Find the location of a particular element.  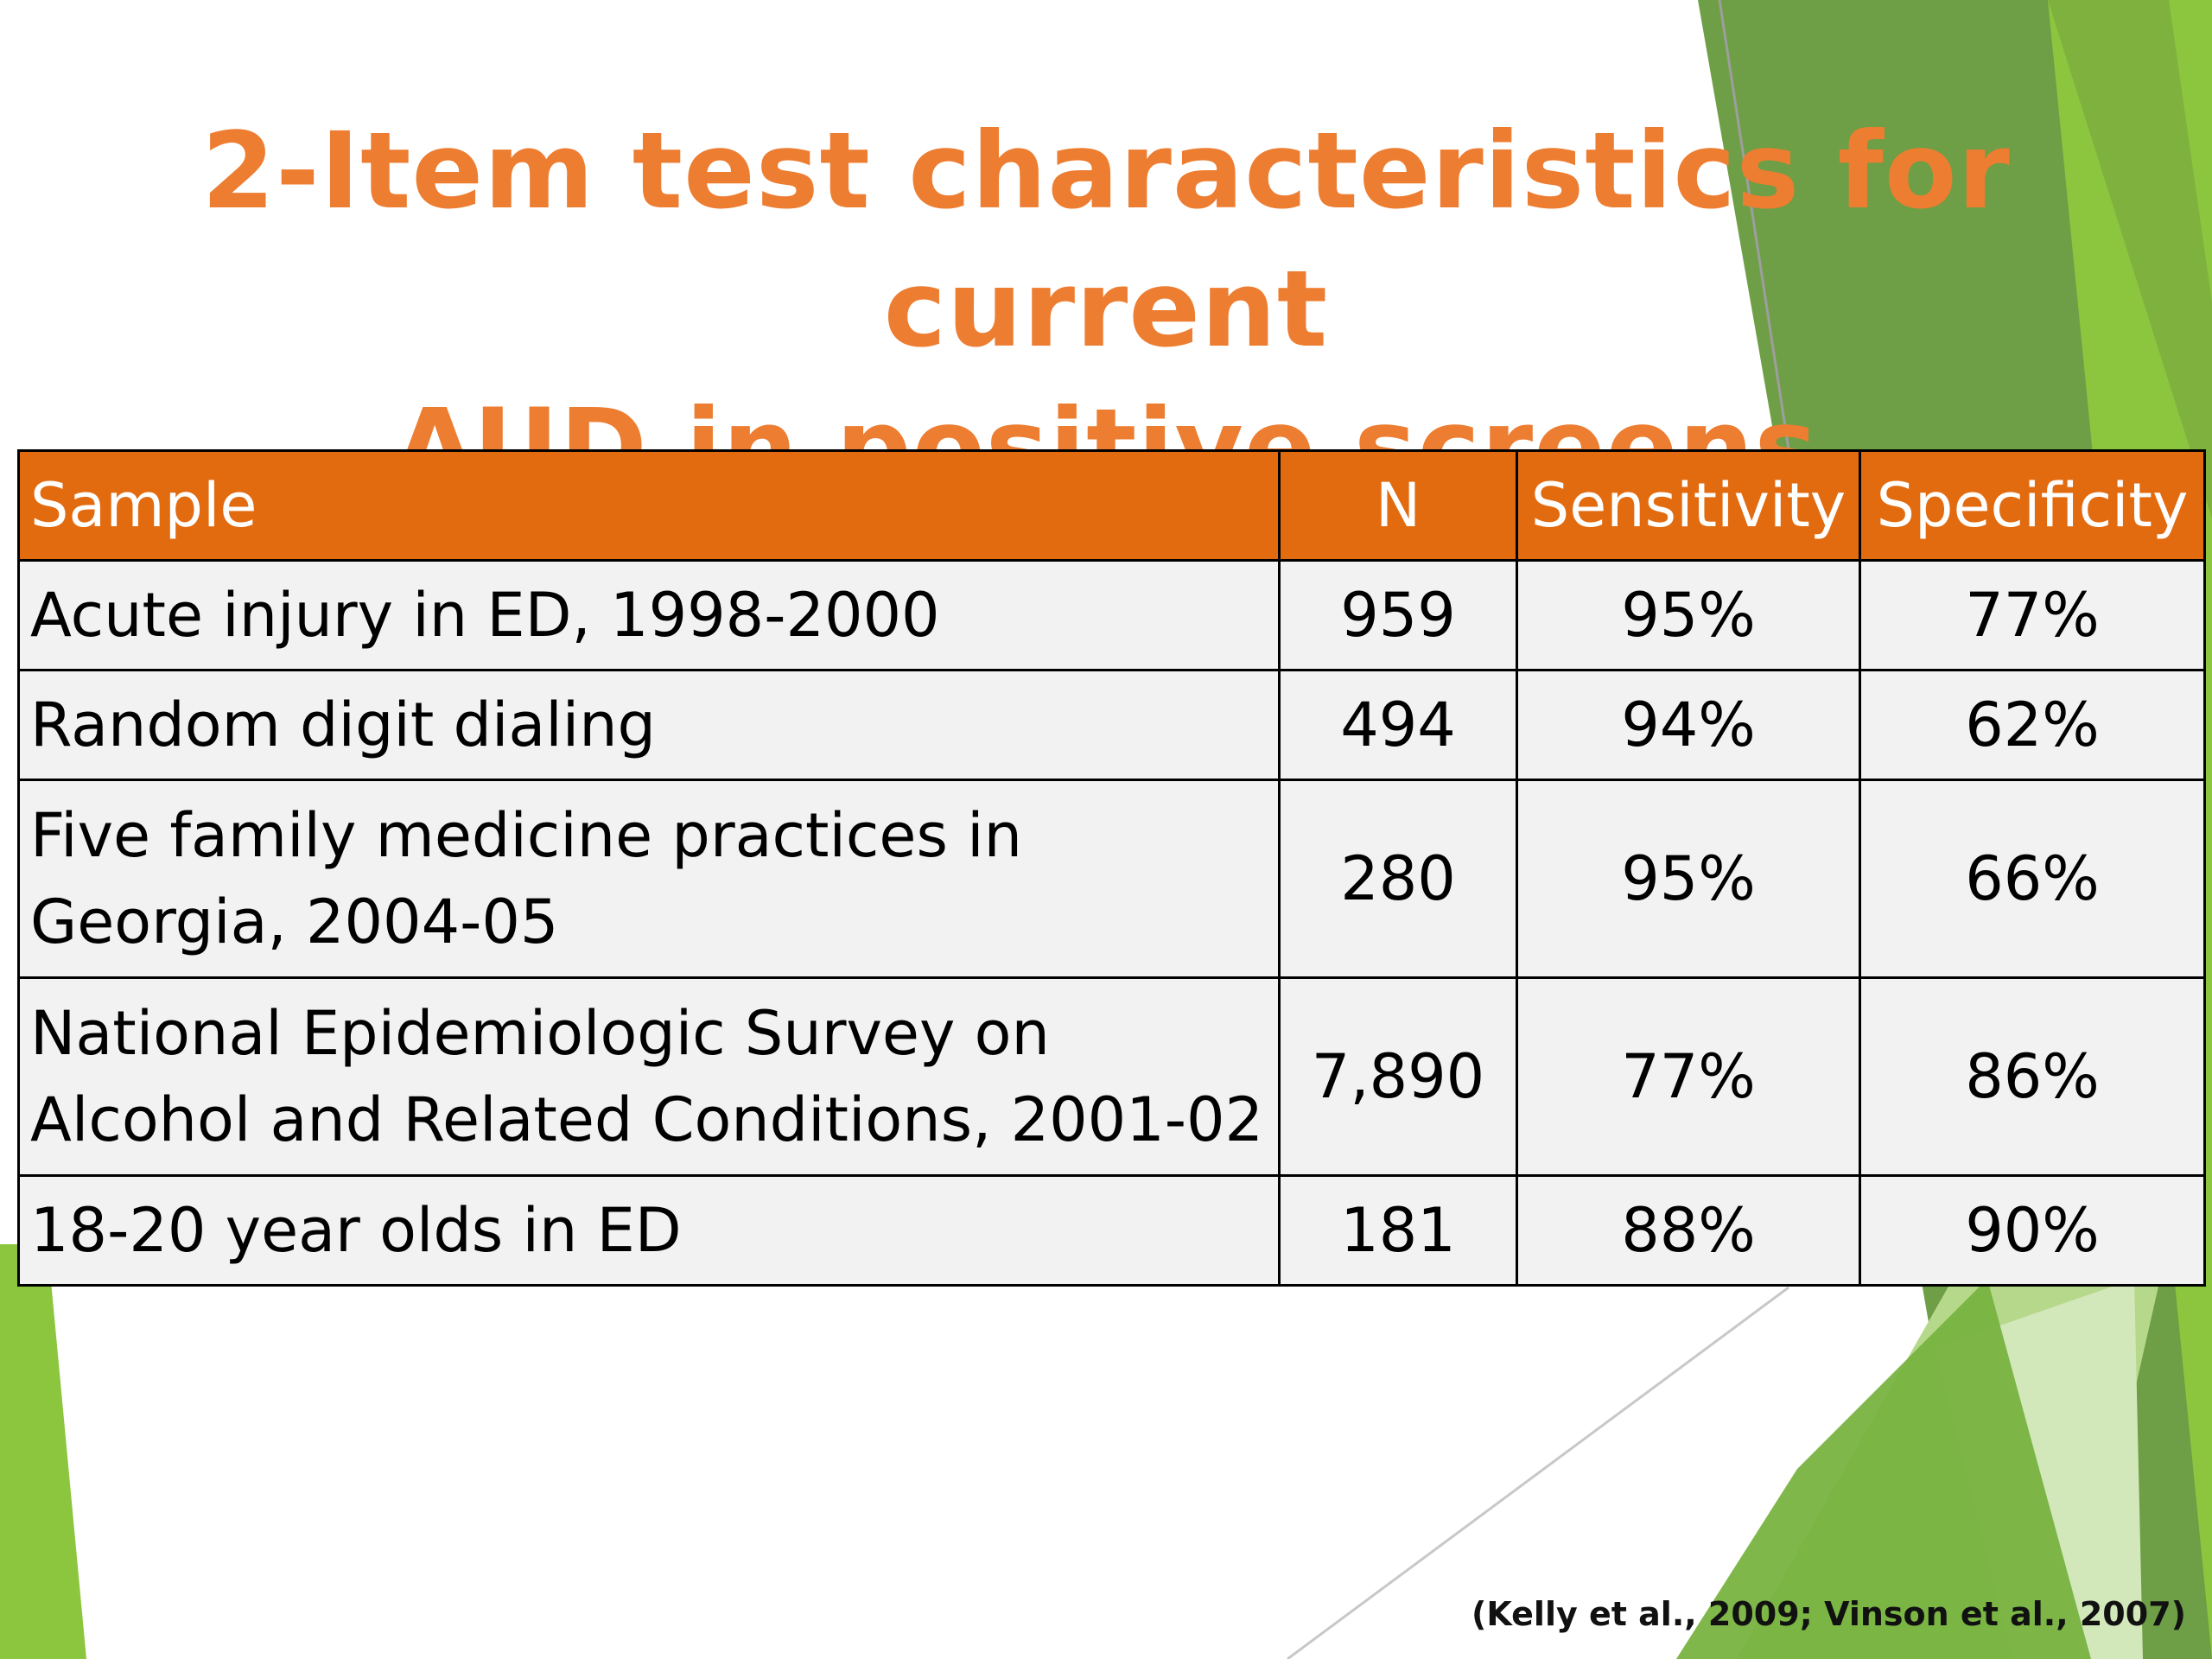

table-row: 18-20 year olds in ED 181 88% 90% is located at coordinates (1111, 1230).